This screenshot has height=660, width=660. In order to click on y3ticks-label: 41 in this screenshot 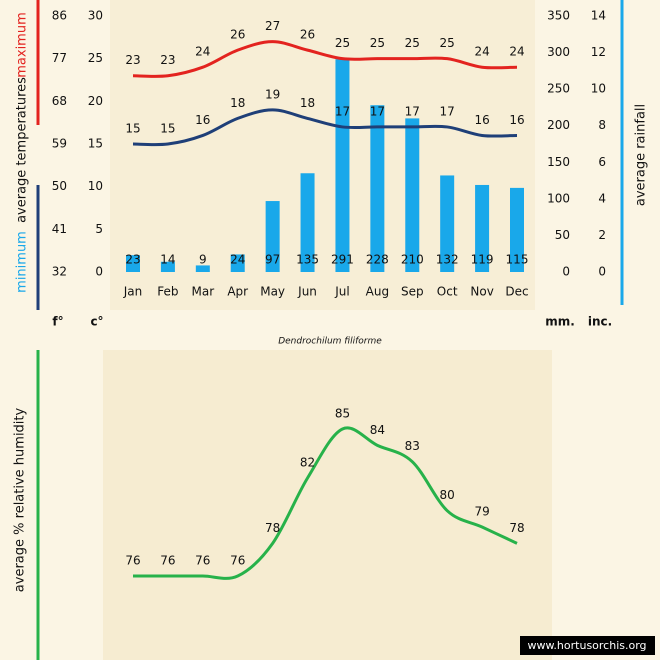, I will do `click(59, 229)`.